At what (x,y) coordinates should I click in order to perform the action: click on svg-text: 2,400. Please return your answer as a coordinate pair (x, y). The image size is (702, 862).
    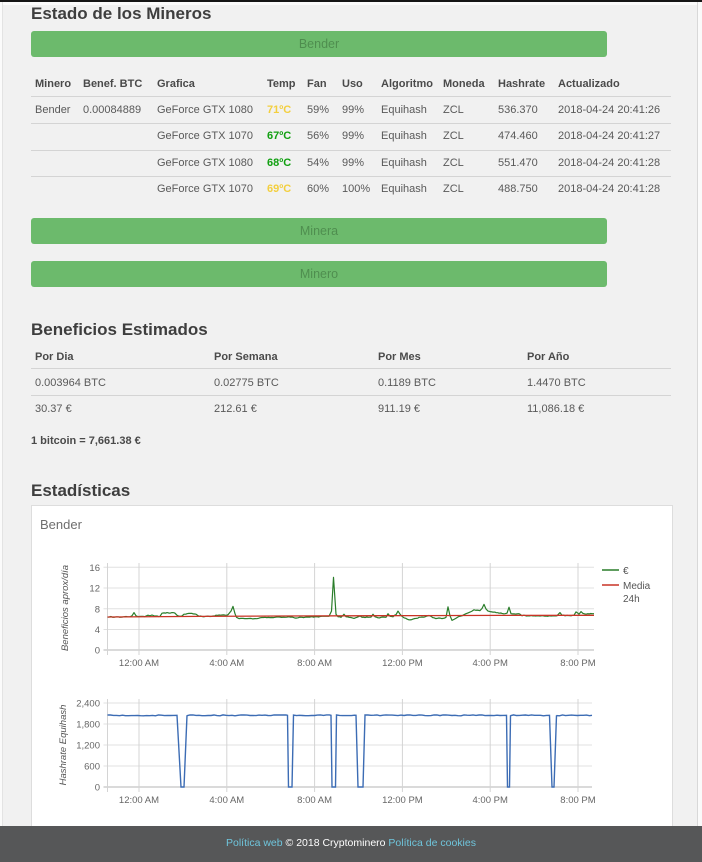
    Looking at the image, I should click on (88, 704).